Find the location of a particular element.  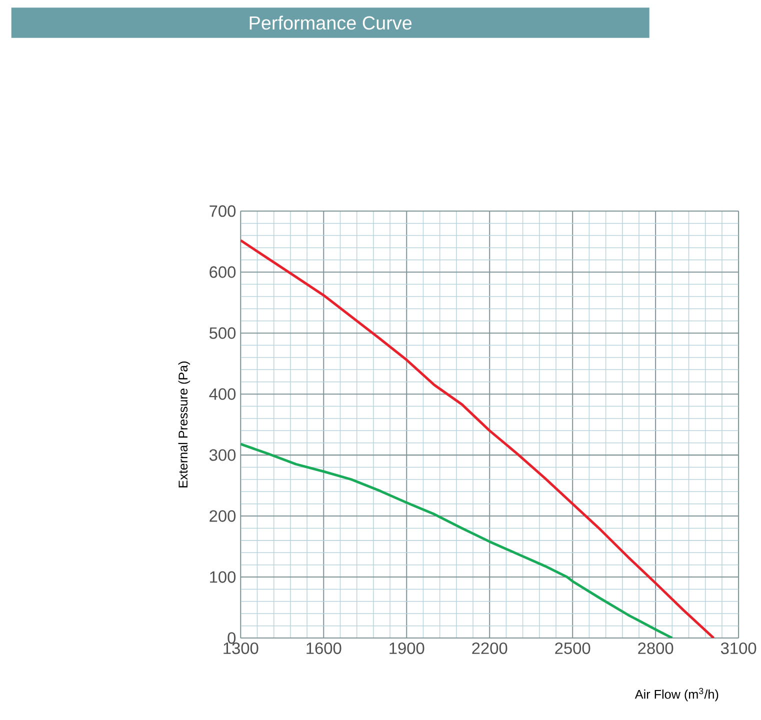

y-tick-label: 600 is located at coordinates (223, 272).